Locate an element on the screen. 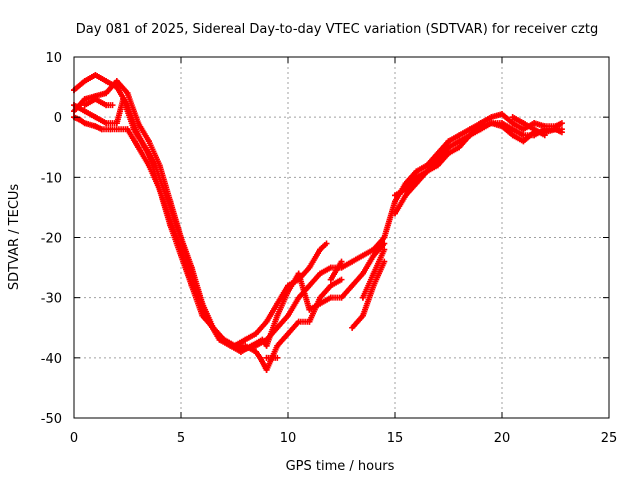 Image resolution: width=640 pixels, height=480 pixels. x-tick-label: 15 is located at coordinates (395, 438).